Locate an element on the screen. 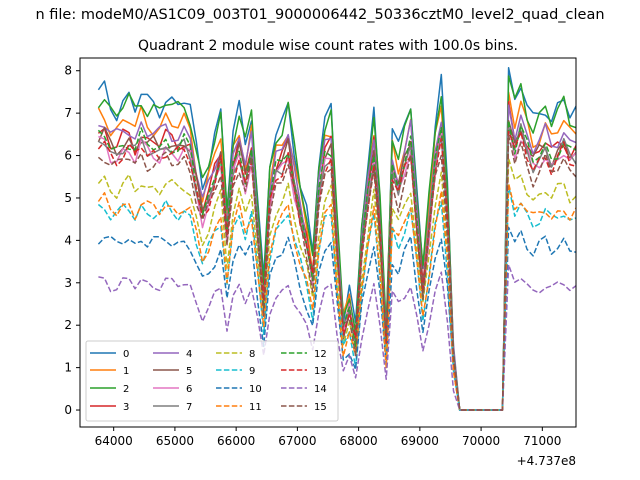  y-tick-label: 0 is located at coordinates (68, 410).